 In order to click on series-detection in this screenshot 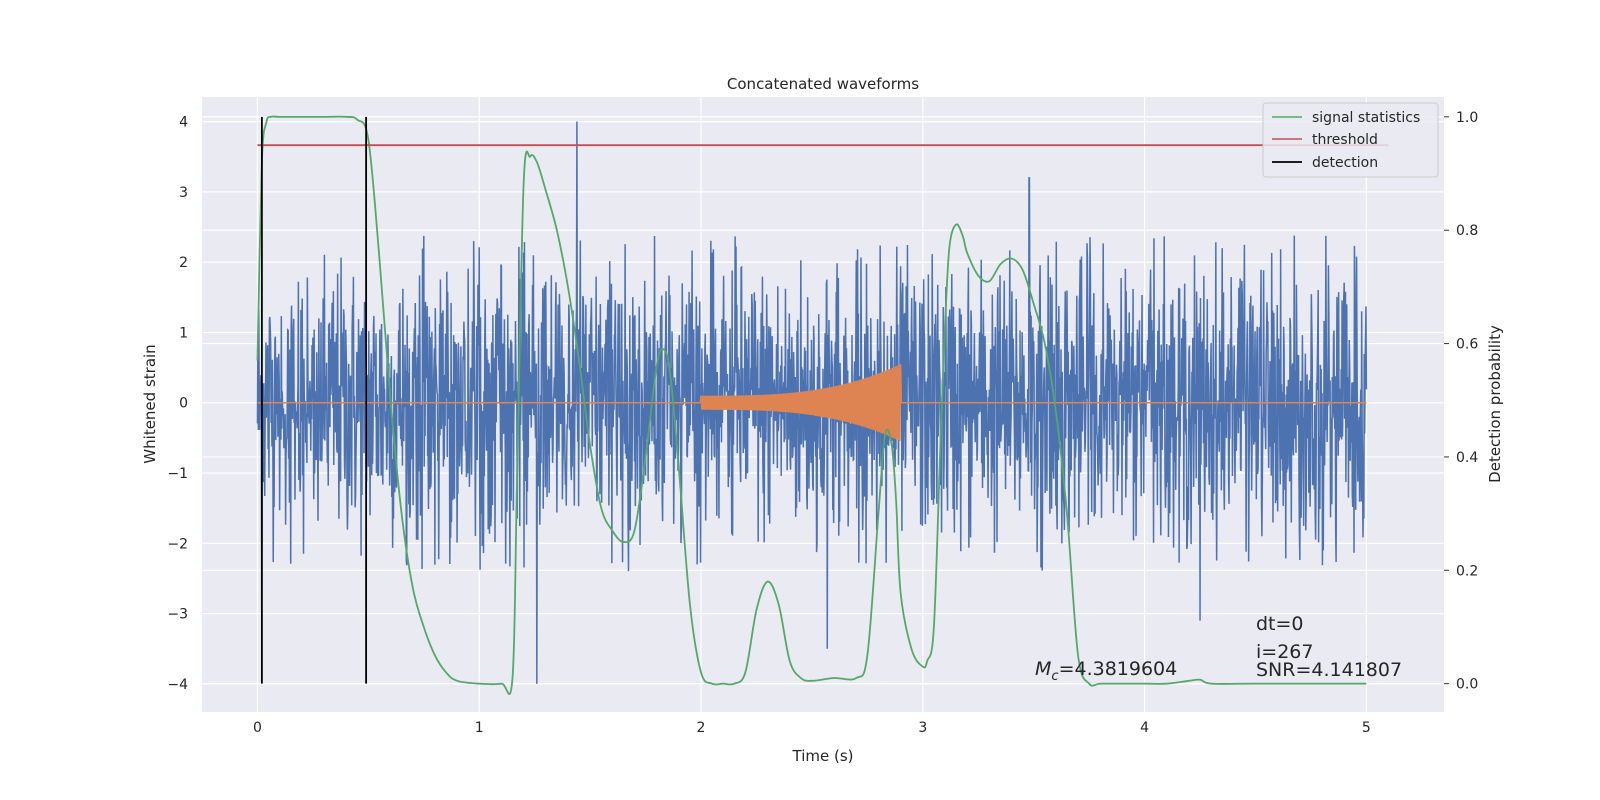, I will do `click(314, 400)`.